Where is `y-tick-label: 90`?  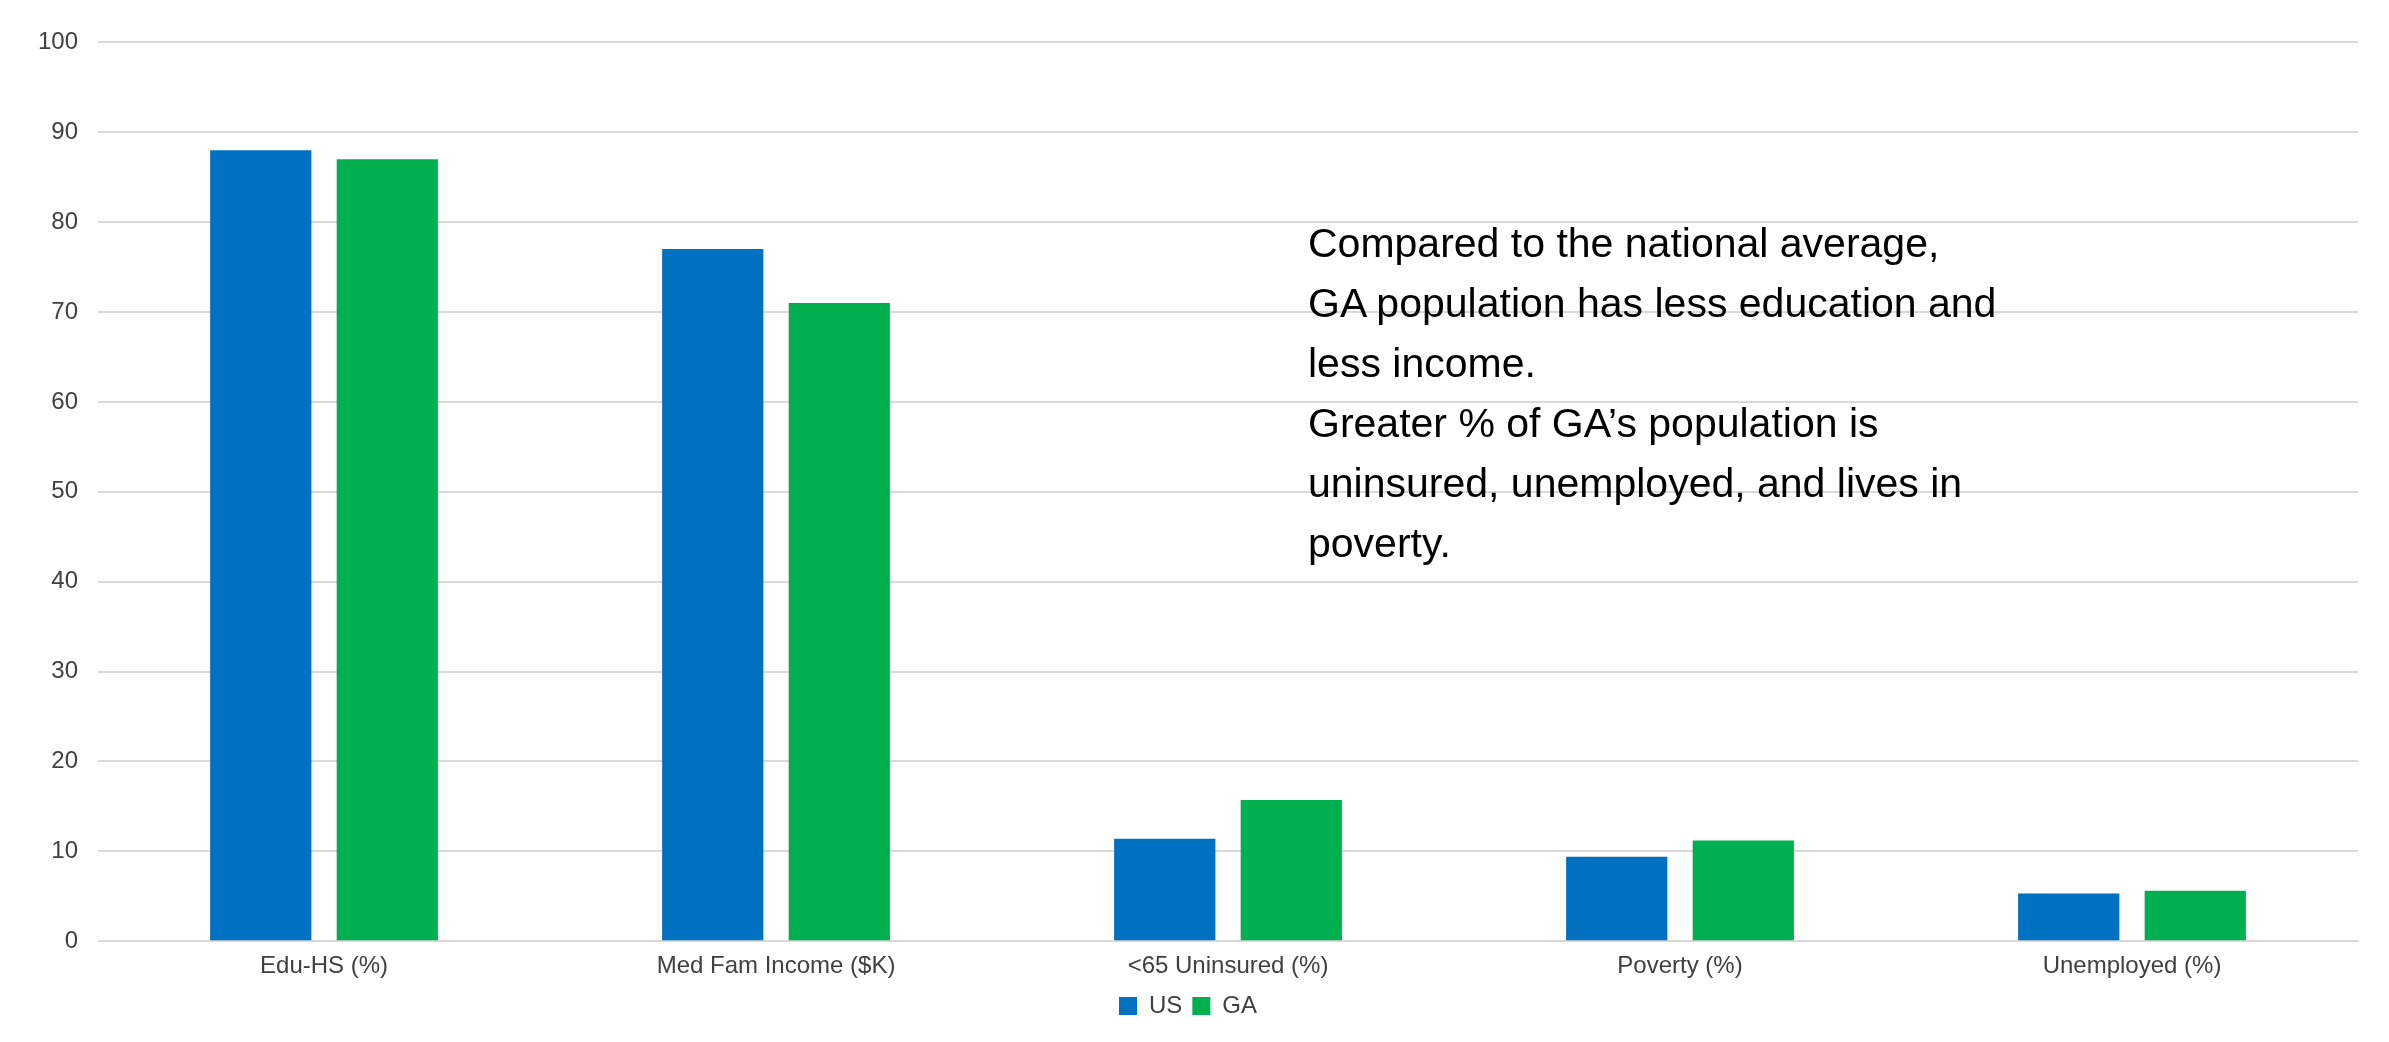
y-tick-label: 90 is located at coordinates (65, 130).